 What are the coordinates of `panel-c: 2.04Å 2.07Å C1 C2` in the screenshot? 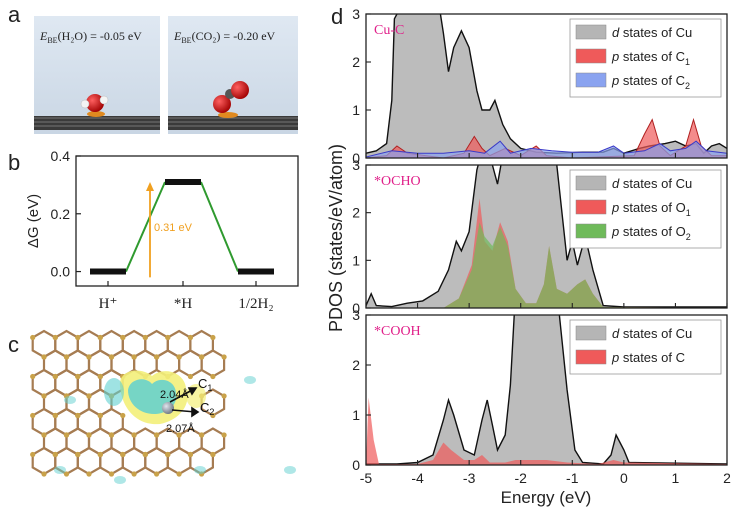 It's located at (163, 406).